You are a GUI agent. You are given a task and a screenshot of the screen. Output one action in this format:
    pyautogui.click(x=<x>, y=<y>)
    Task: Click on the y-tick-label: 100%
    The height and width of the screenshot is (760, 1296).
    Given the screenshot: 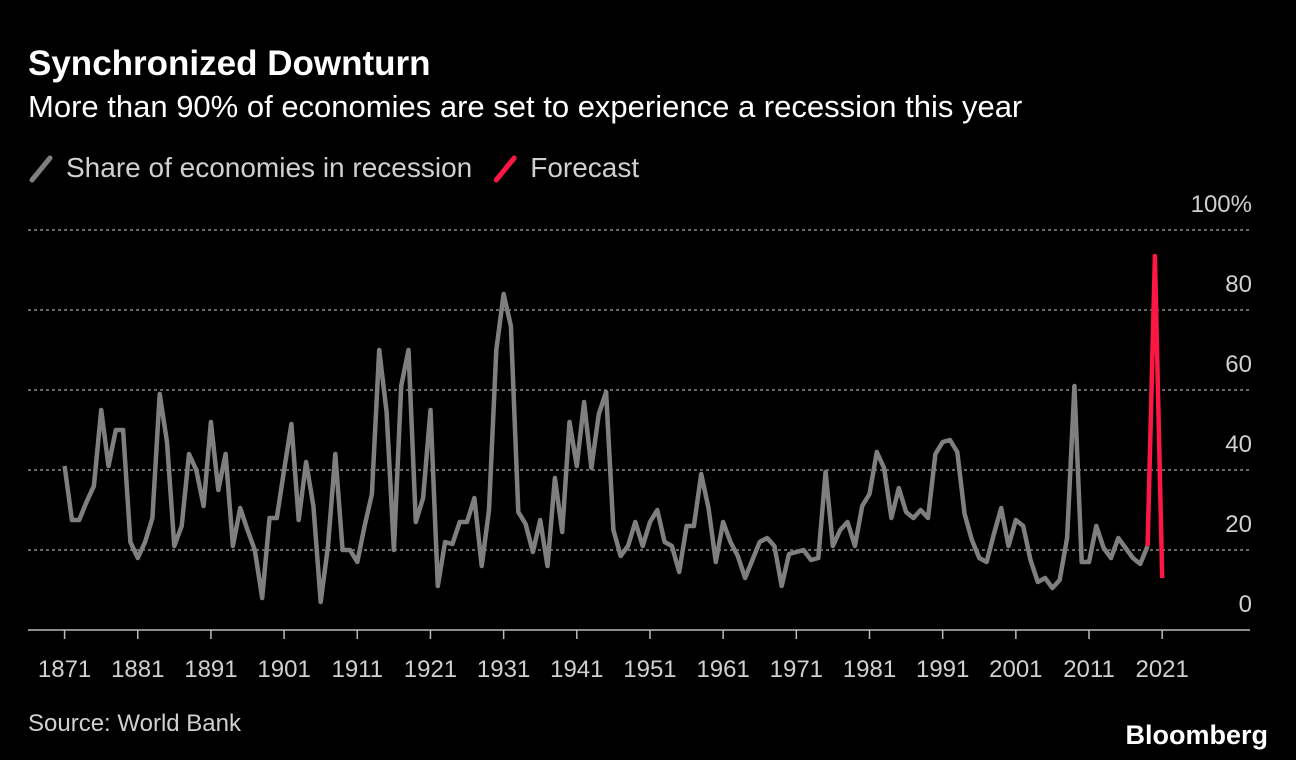 What is the action you would take?
    pyautogui.click(x=1221, y=204)
    